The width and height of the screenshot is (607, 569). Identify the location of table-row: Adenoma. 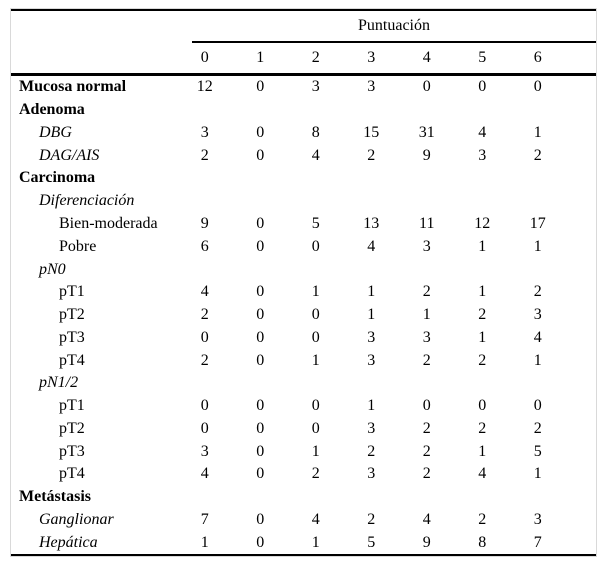
(303, 110).